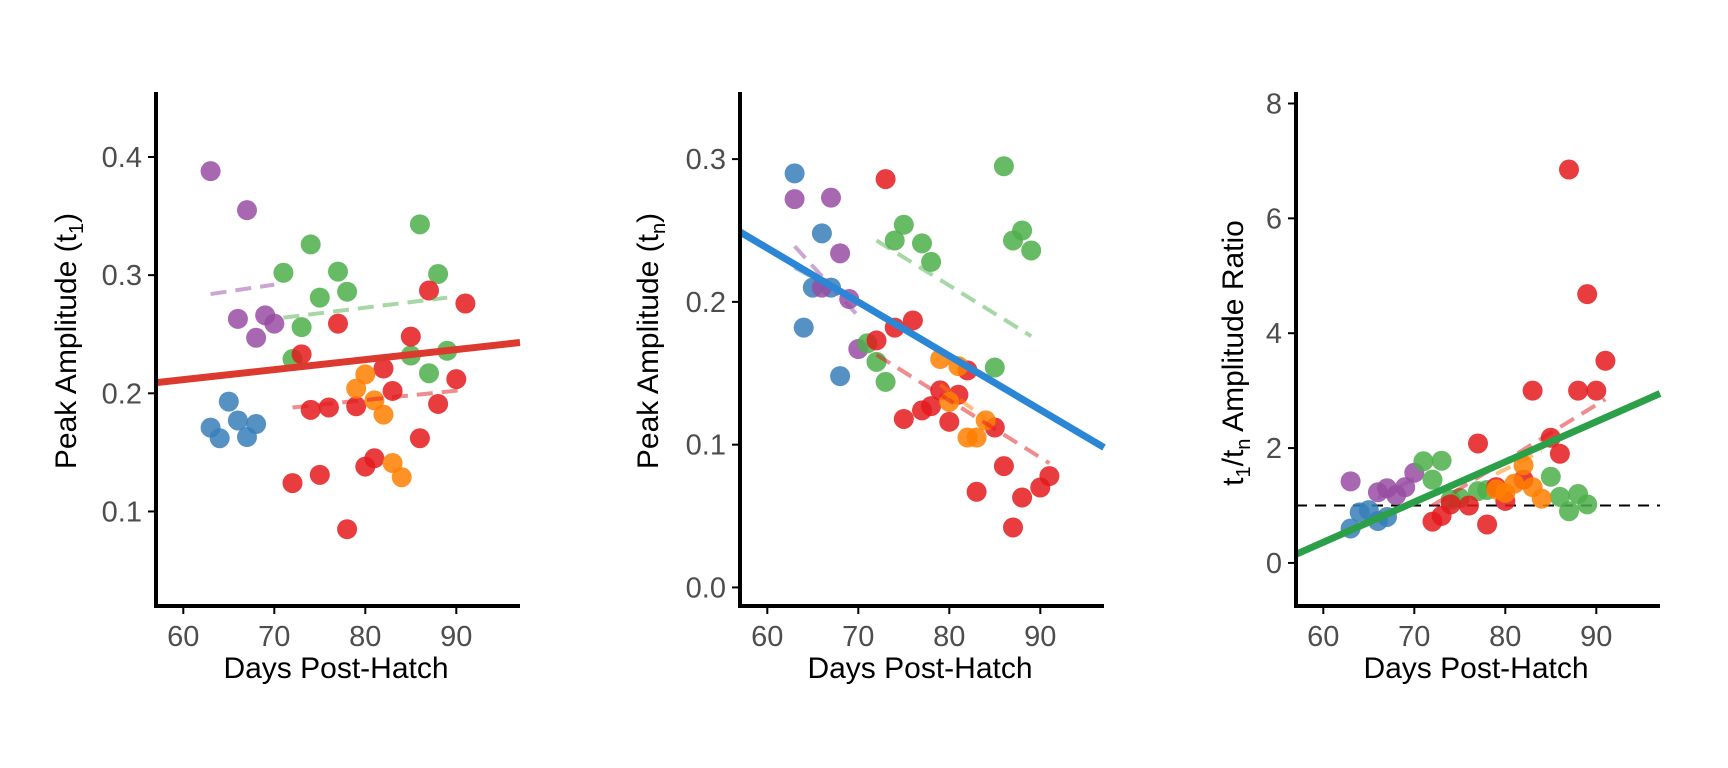 This screenshot has width=1728, height=768. Describe the element at coordinates (1274, 334) in the screenshot. I see `panel-3-y-tick-label: 4` at that location.